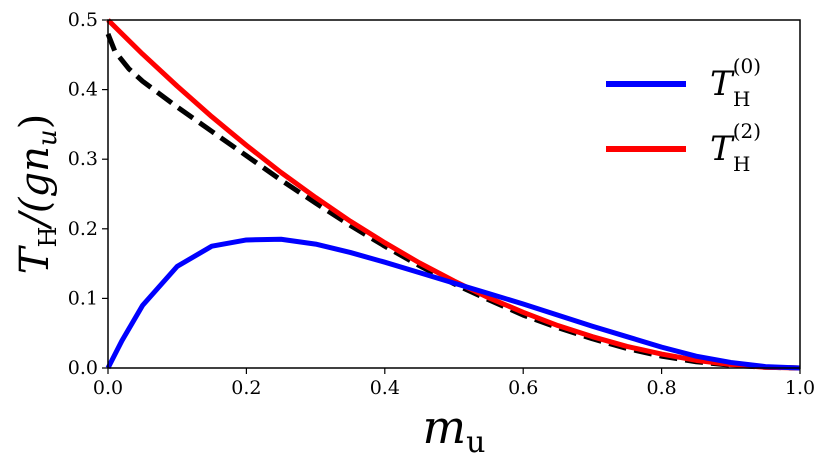 The width and height of the screenshot is (830, 471). What do you see at coordinates (83, 20) in the screenshot?
I see `y-tick-label-5: 0.5` at bounding box center [83, 20].